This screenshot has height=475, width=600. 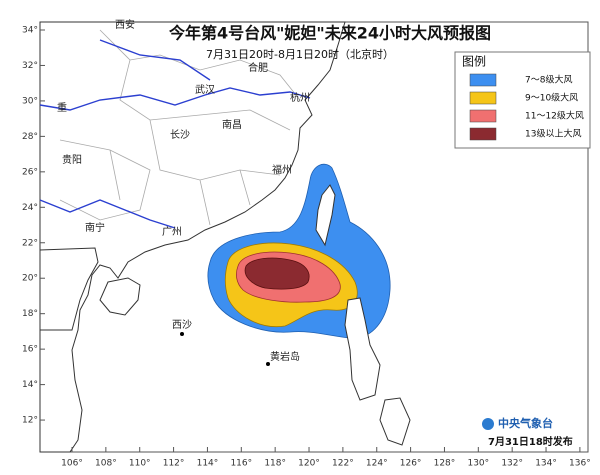 I want to click on agency-logo, so click(x=488, y=424).